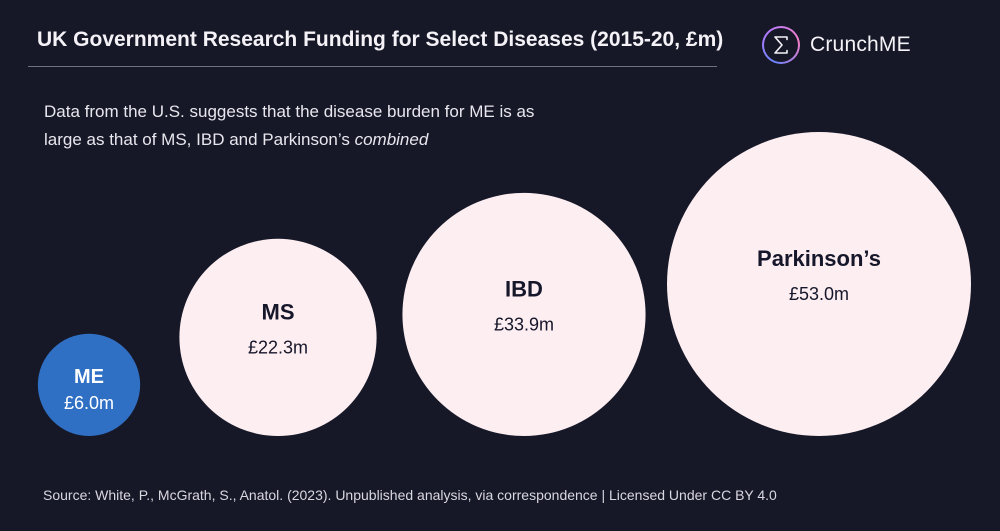 Image resolution: width=1000 pixels, height=531 pixels. Describe the element at coordinates (524, 324) in the screenshot. I see `bubble-value-ibd: £33.9m` at that location.